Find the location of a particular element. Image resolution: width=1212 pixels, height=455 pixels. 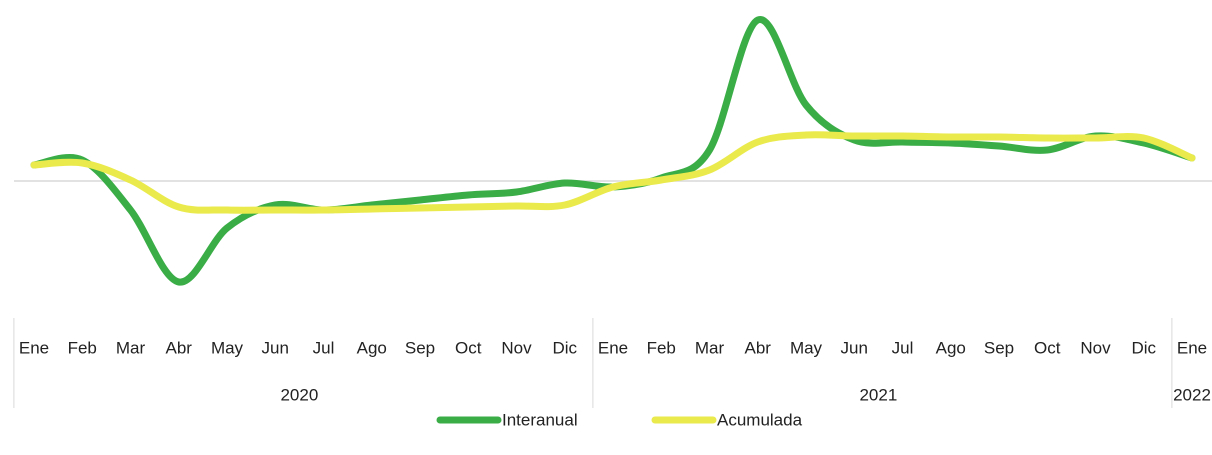

group-label: 2021 is located at coordinates (878, 394).